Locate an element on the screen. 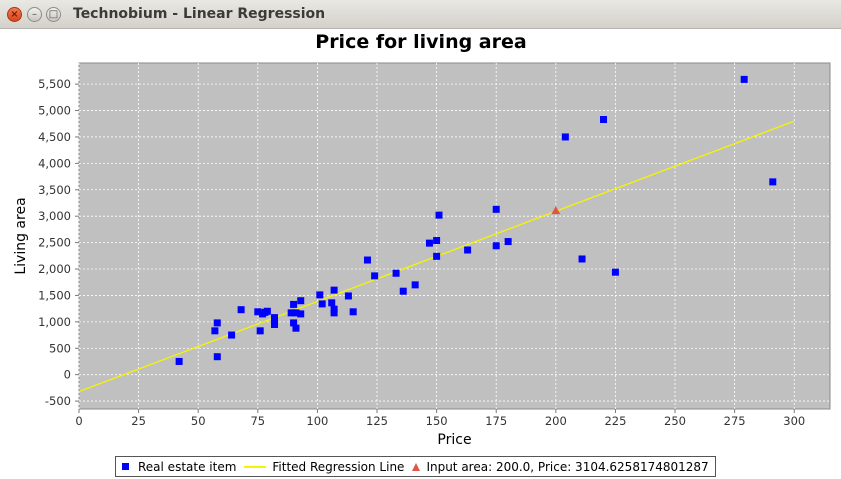  y-tick-label: -500 is located at coordinates (58, 401).